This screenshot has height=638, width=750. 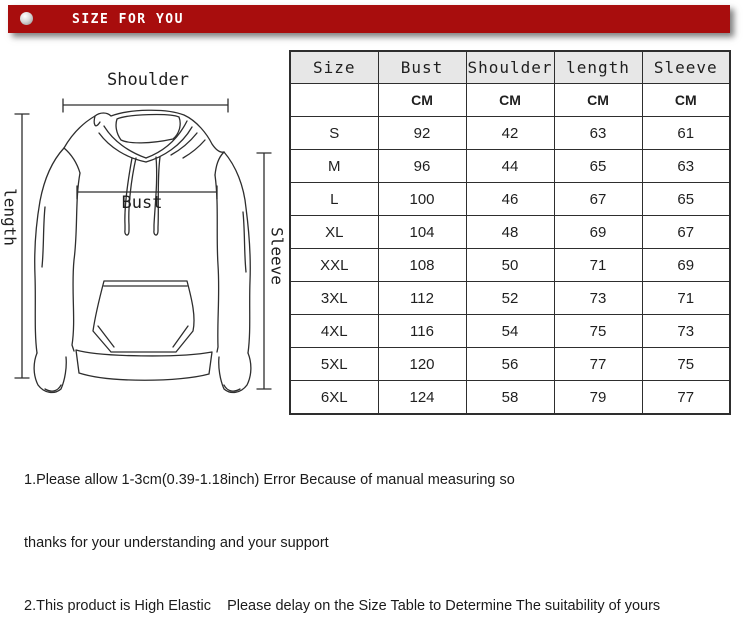 What do you see at coordinates (264, 271) in the screenshot?
I see `sleeve-measure-line` at bounding box center [264, 271].